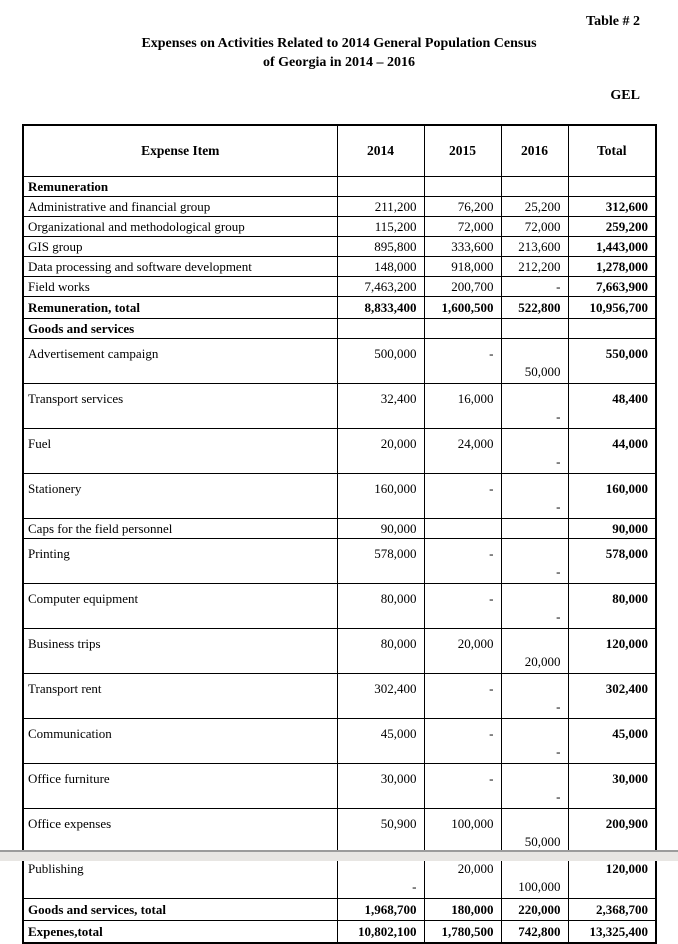 The height and width of the screenshot is (944, 678). What do you see at coordinates (613, 21) in the screenshot?
I see `table-number-label: Table # 2` at bounding box center [613, 21].